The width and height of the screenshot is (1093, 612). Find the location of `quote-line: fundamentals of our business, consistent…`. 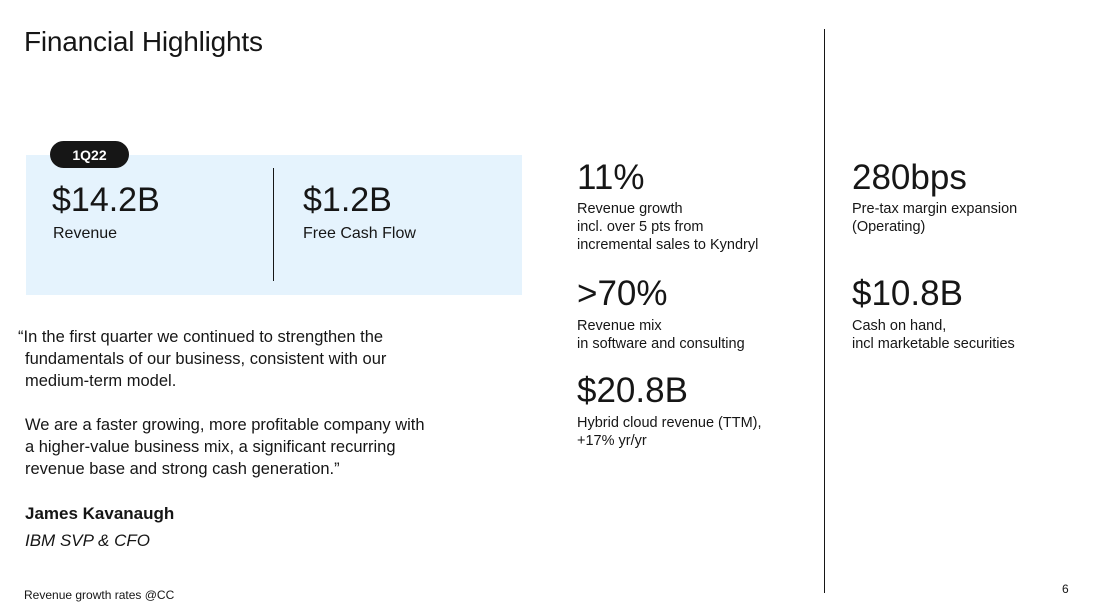

quote-line: fundamentals of our business, consistent… is located at coordinates (206, 359).